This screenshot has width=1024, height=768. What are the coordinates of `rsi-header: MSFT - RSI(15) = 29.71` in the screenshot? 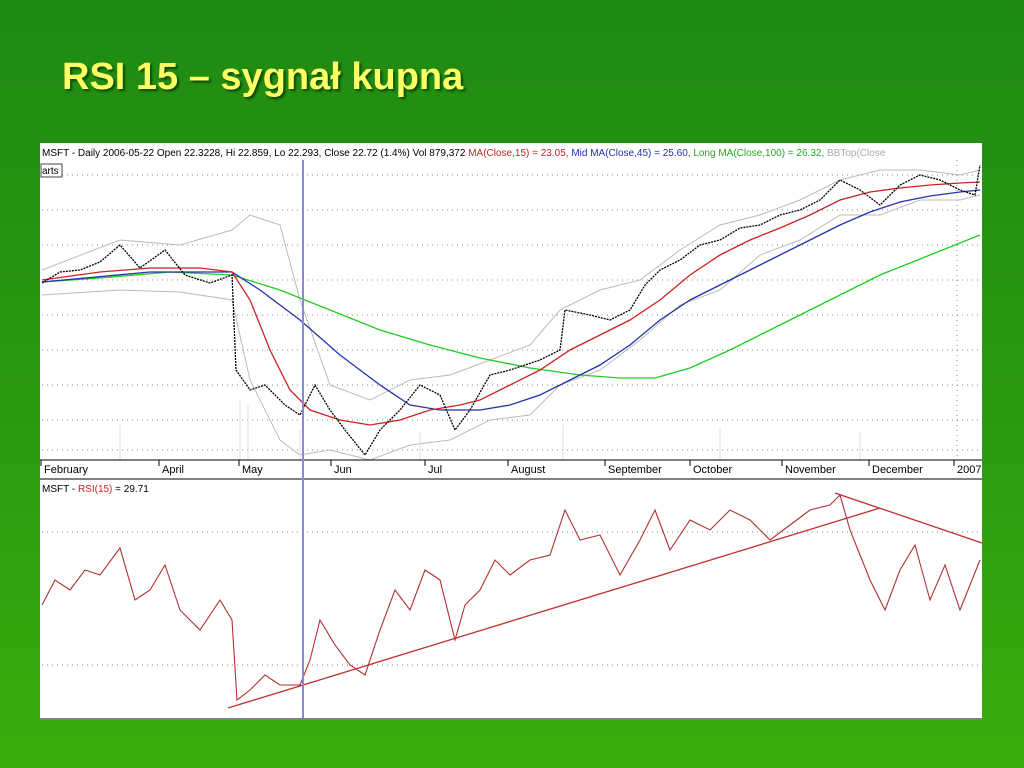 It's located at (95, 489).